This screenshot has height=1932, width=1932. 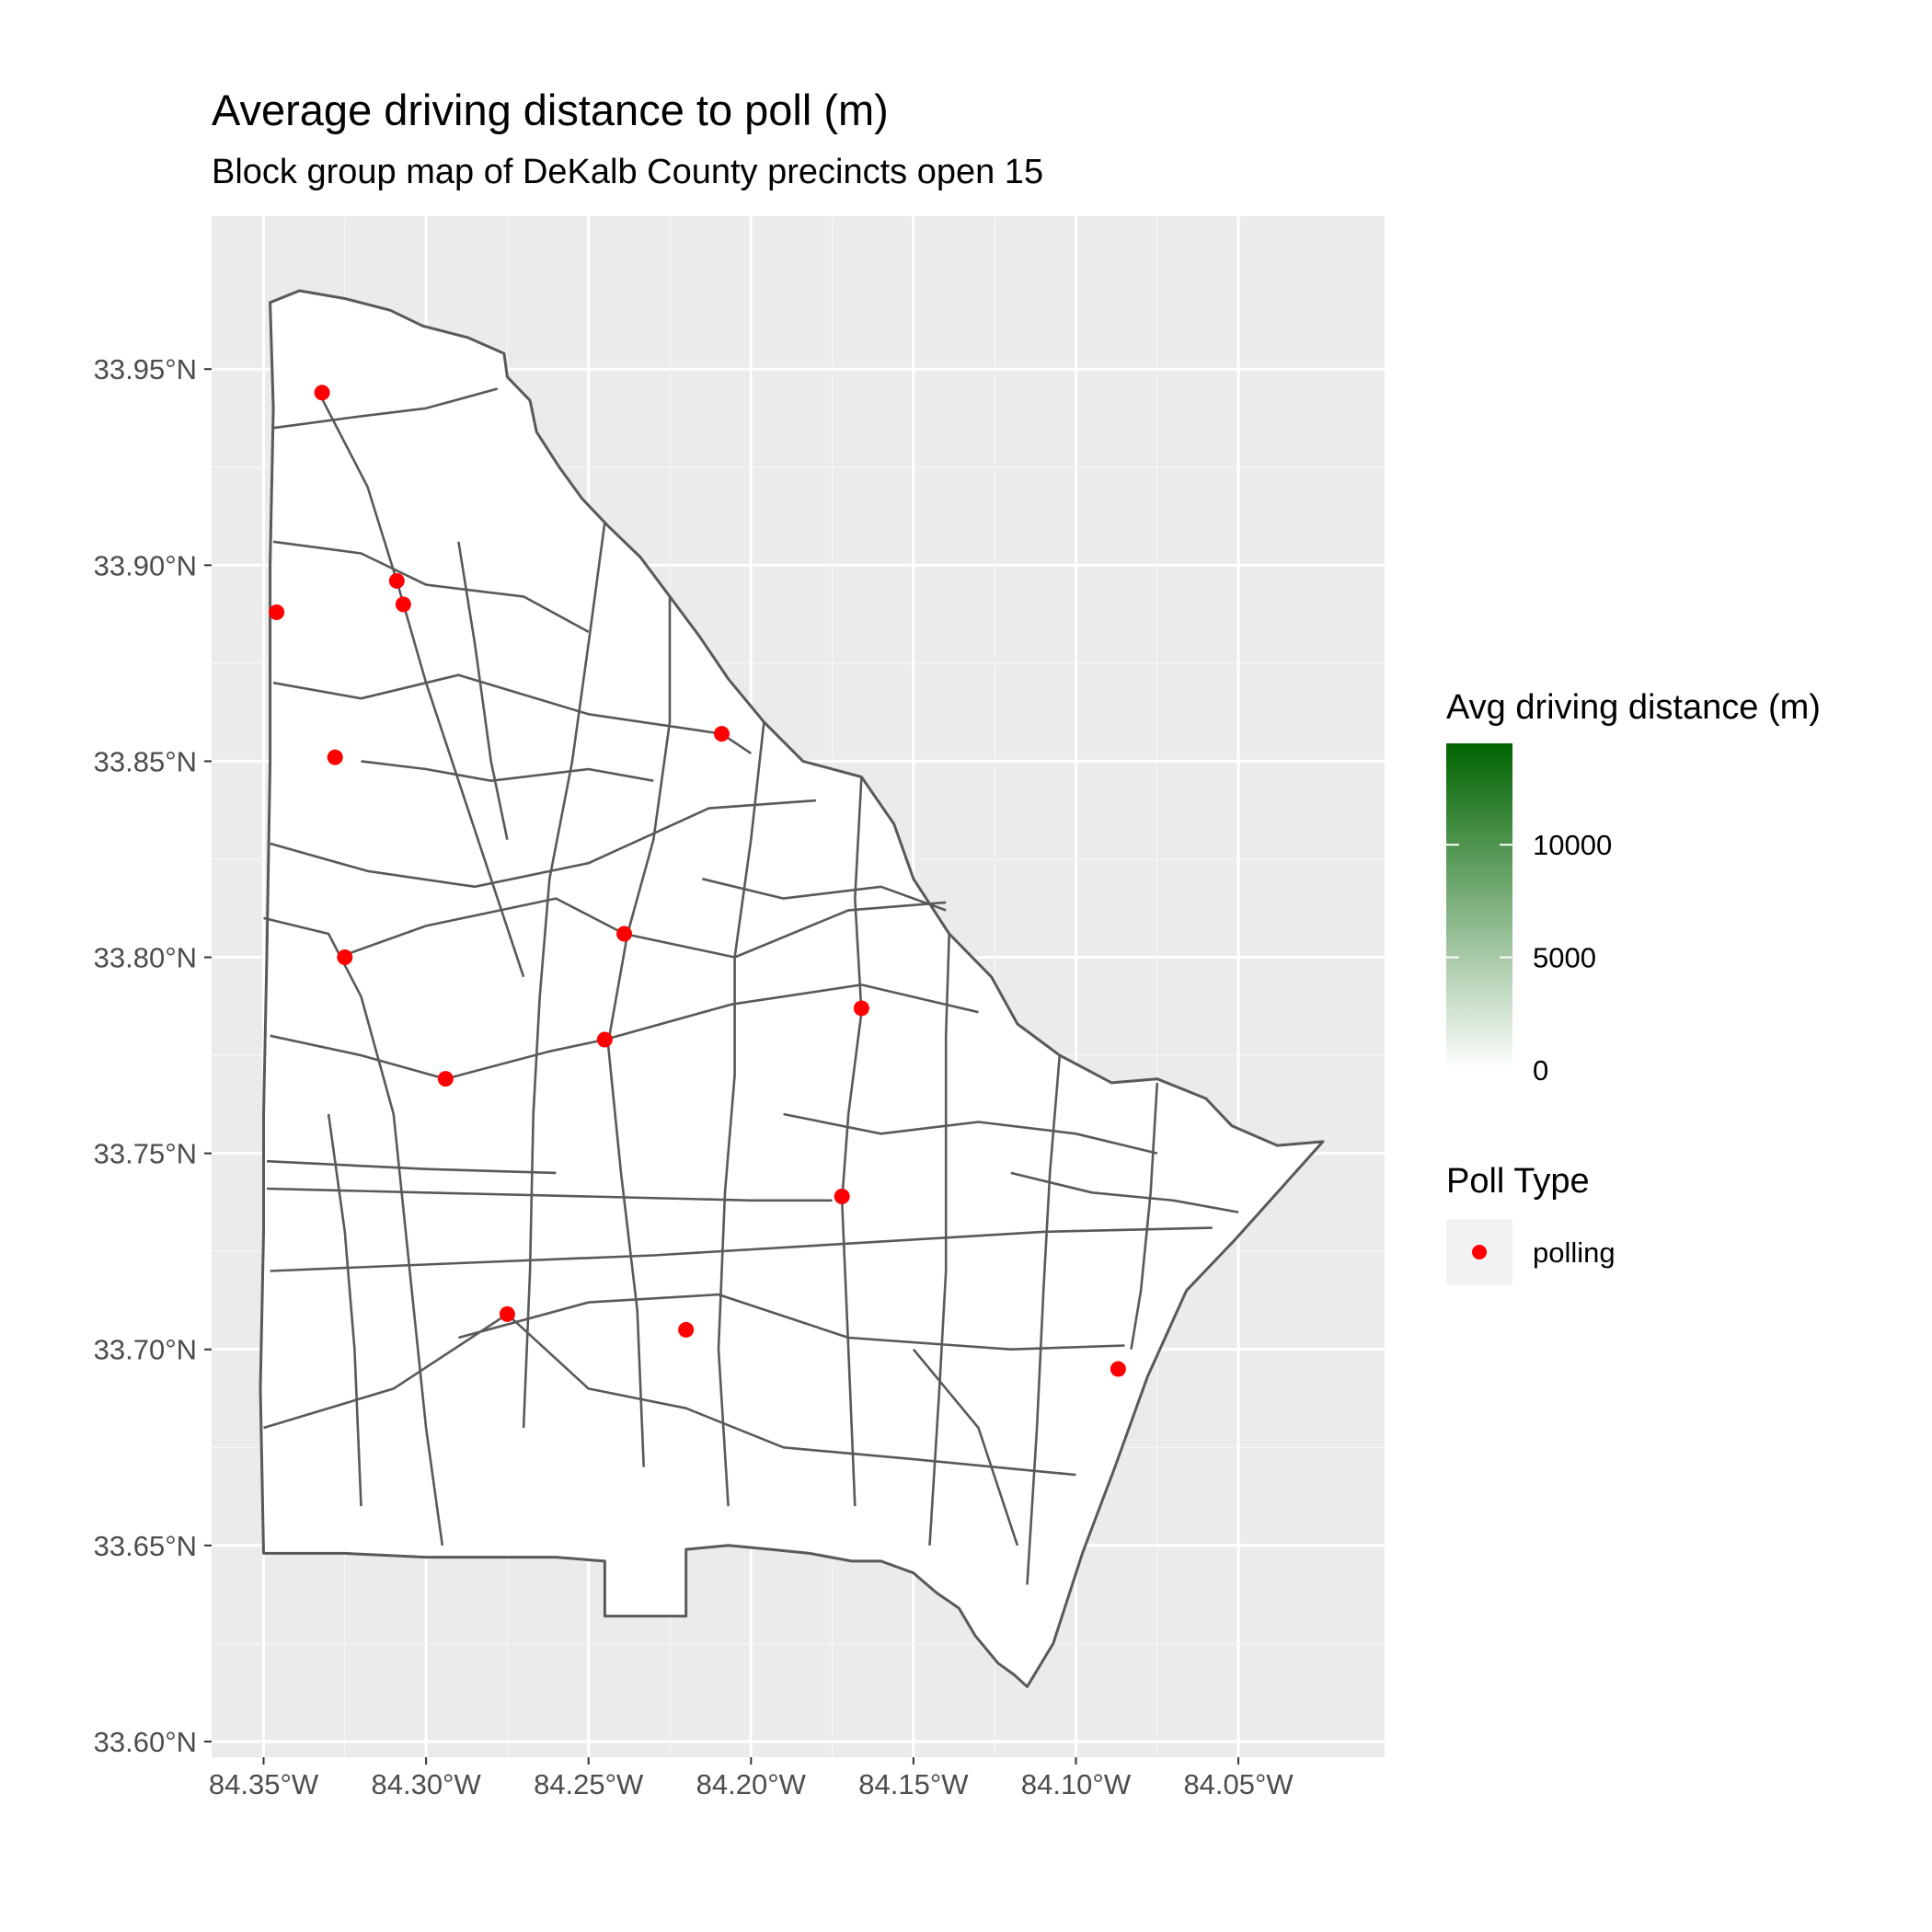 I want to click on y-tick-label: 33.75°N, so click(x=145, y=1154).